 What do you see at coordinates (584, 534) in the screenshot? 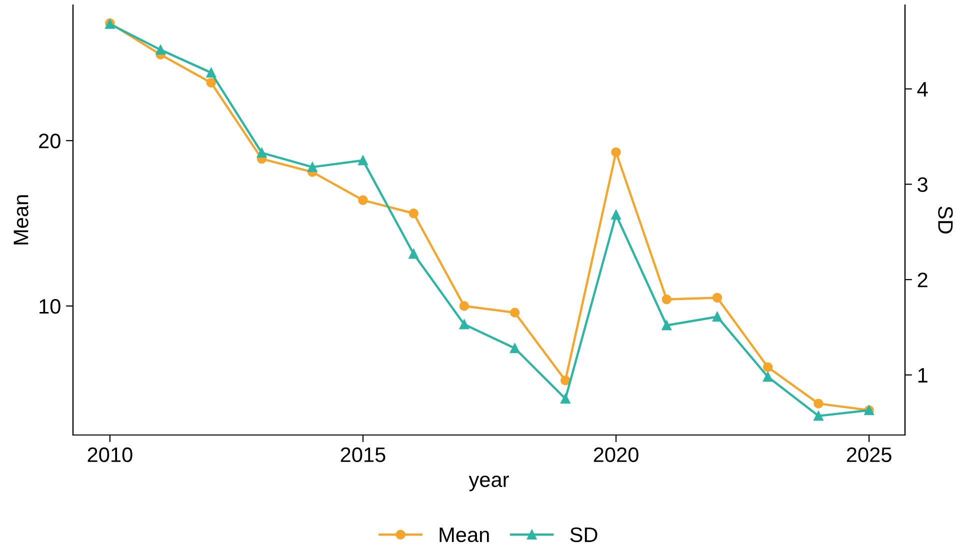
I see `legend-label: SD` at bounding box center [584, 534].